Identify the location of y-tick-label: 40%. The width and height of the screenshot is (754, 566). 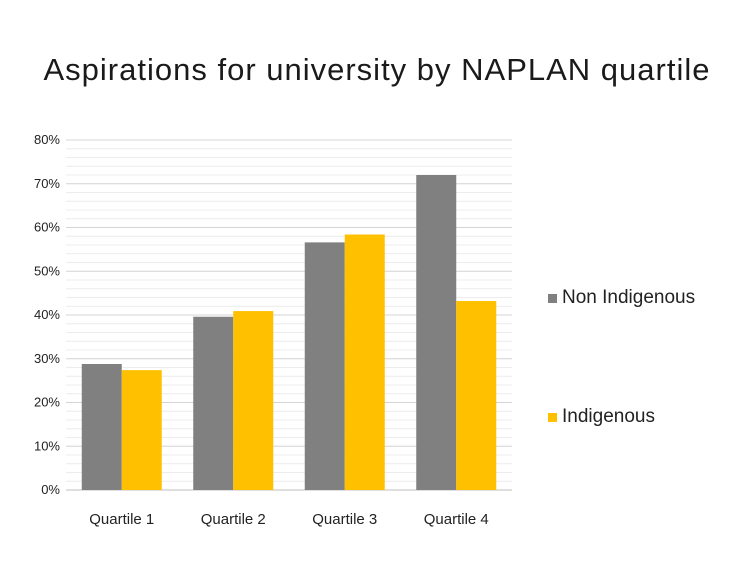
(47, 314).